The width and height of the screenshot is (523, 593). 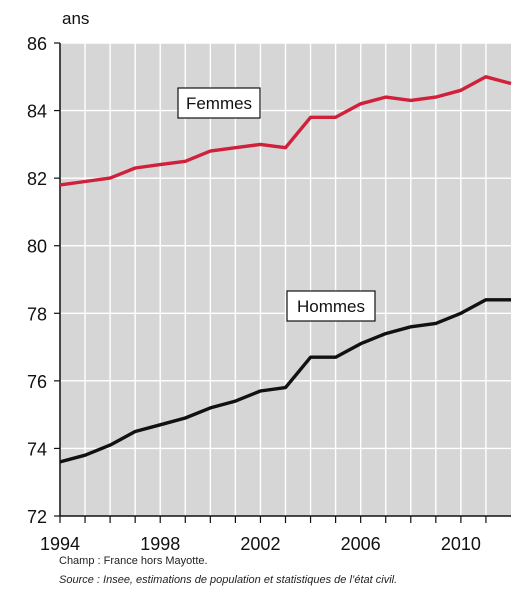 What do you see at coordinates (461, 544) in the screenshot?
I see `x-tick-label: 2010` at bounding box center [461, 544].